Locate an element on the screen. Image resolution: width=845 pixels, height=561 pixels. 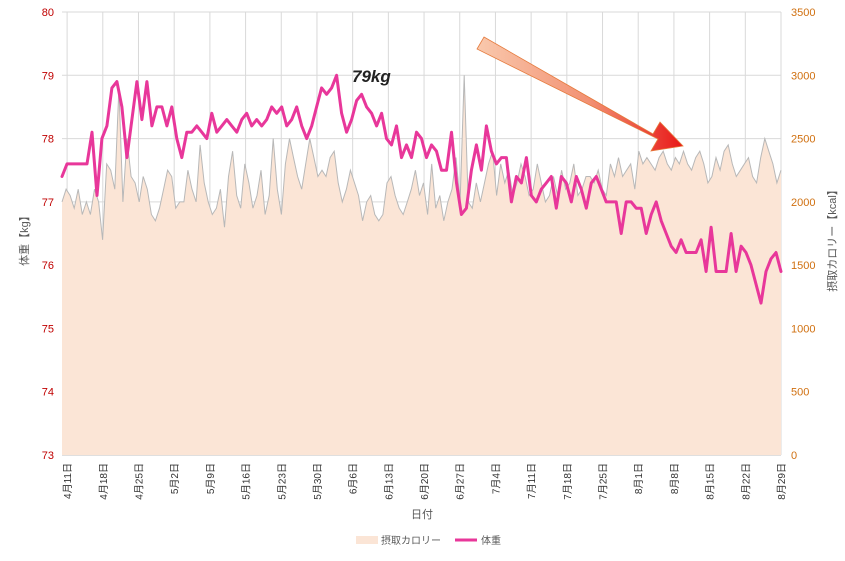
y-left-tick-label: 75 is located at coordinates (48, 329).